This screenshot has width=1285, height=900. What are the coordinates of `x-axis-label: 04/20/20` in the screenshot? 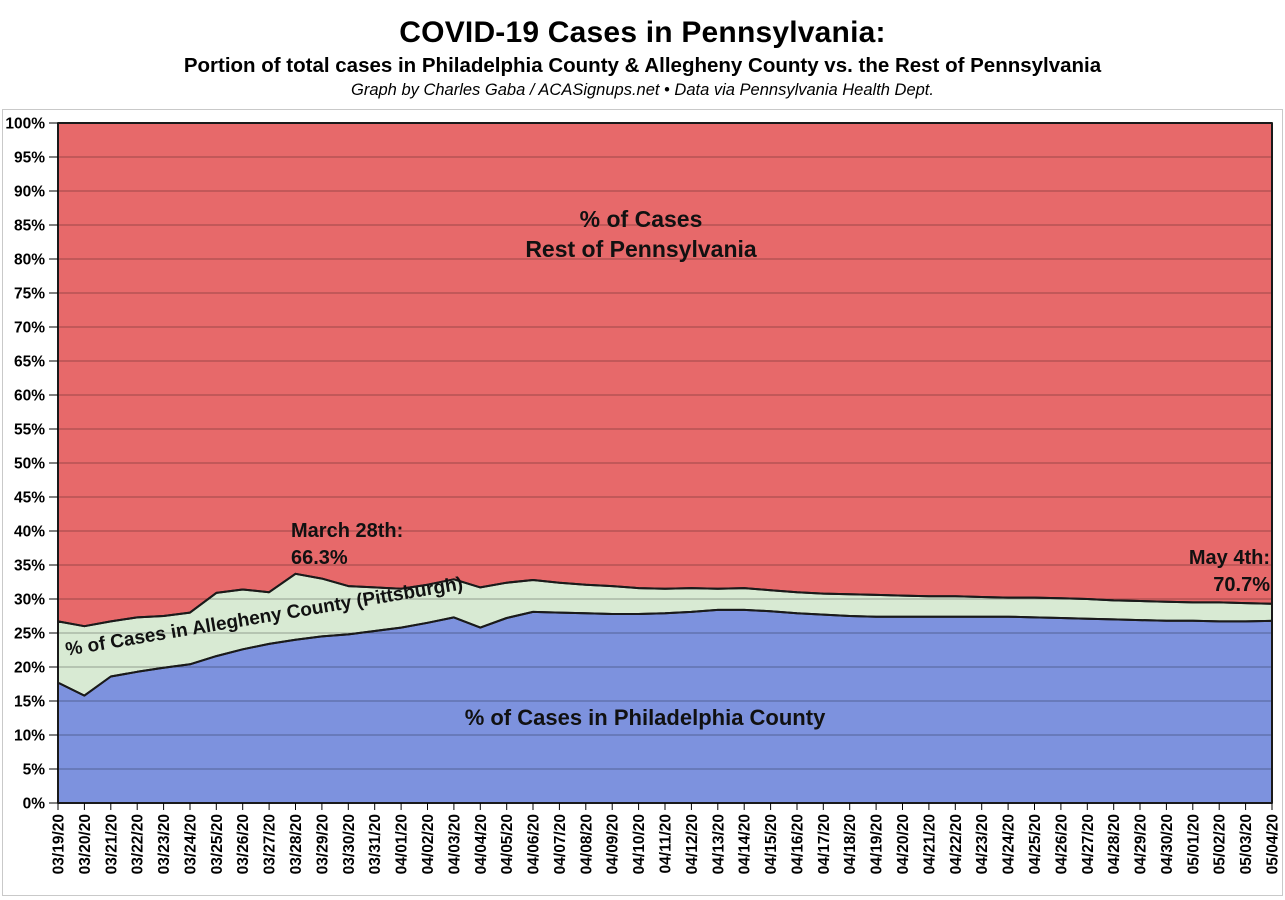 It's located at (903, 844).